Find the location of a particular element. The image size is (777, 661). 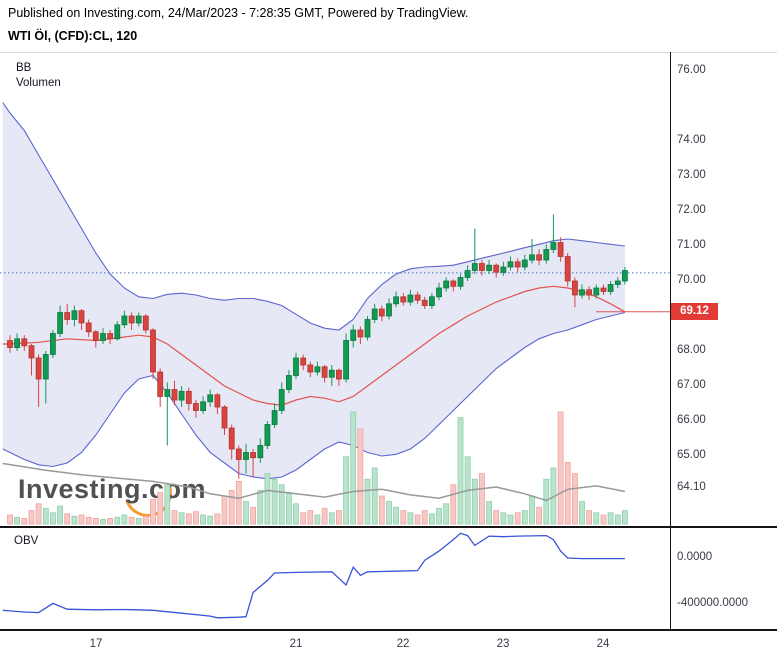

bb-middle-line is located at coordinates (314, 345).